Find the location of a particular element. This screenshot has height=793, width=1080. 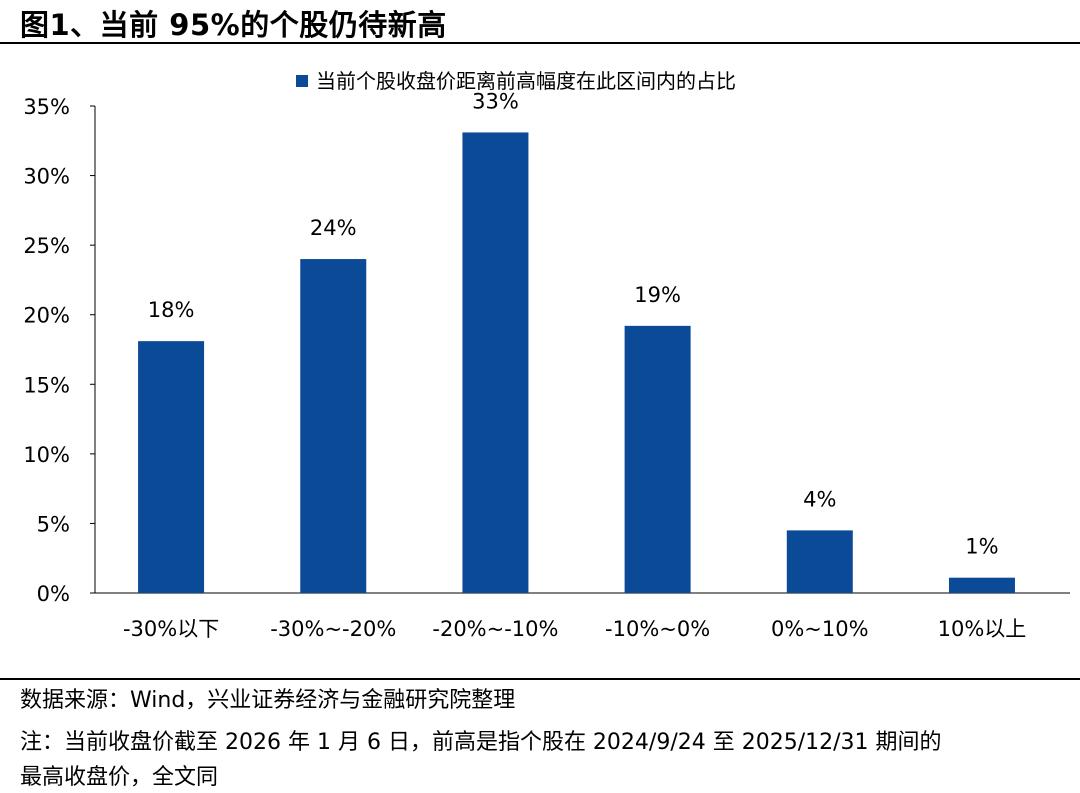

y-tick-label: 0% is located at coordinates (53, 594).